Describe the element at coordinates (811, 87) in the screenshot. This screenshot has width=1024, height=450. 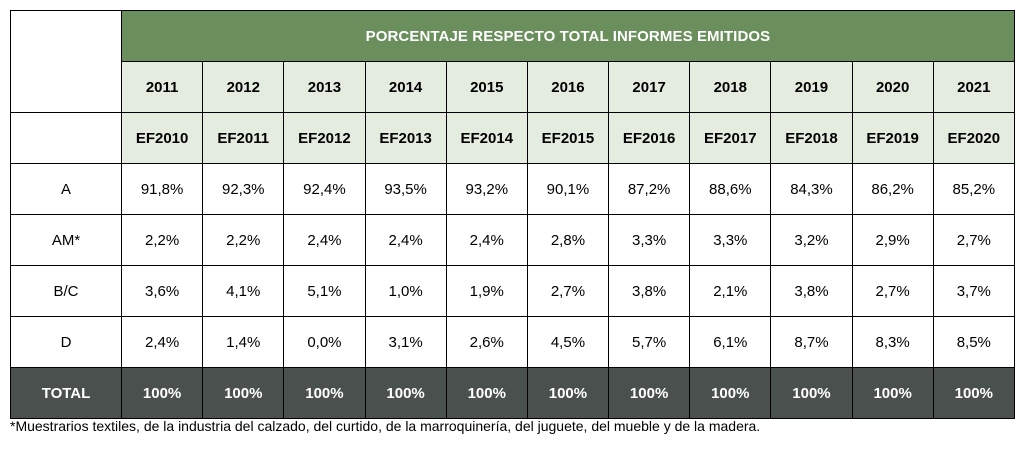
I see `year-header: 2019` at that location.